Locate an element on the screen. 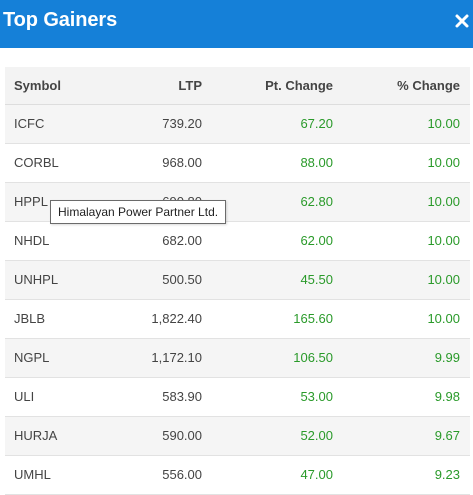  ltp-cell: 1,172.10 is located at coordinates (176, 357).